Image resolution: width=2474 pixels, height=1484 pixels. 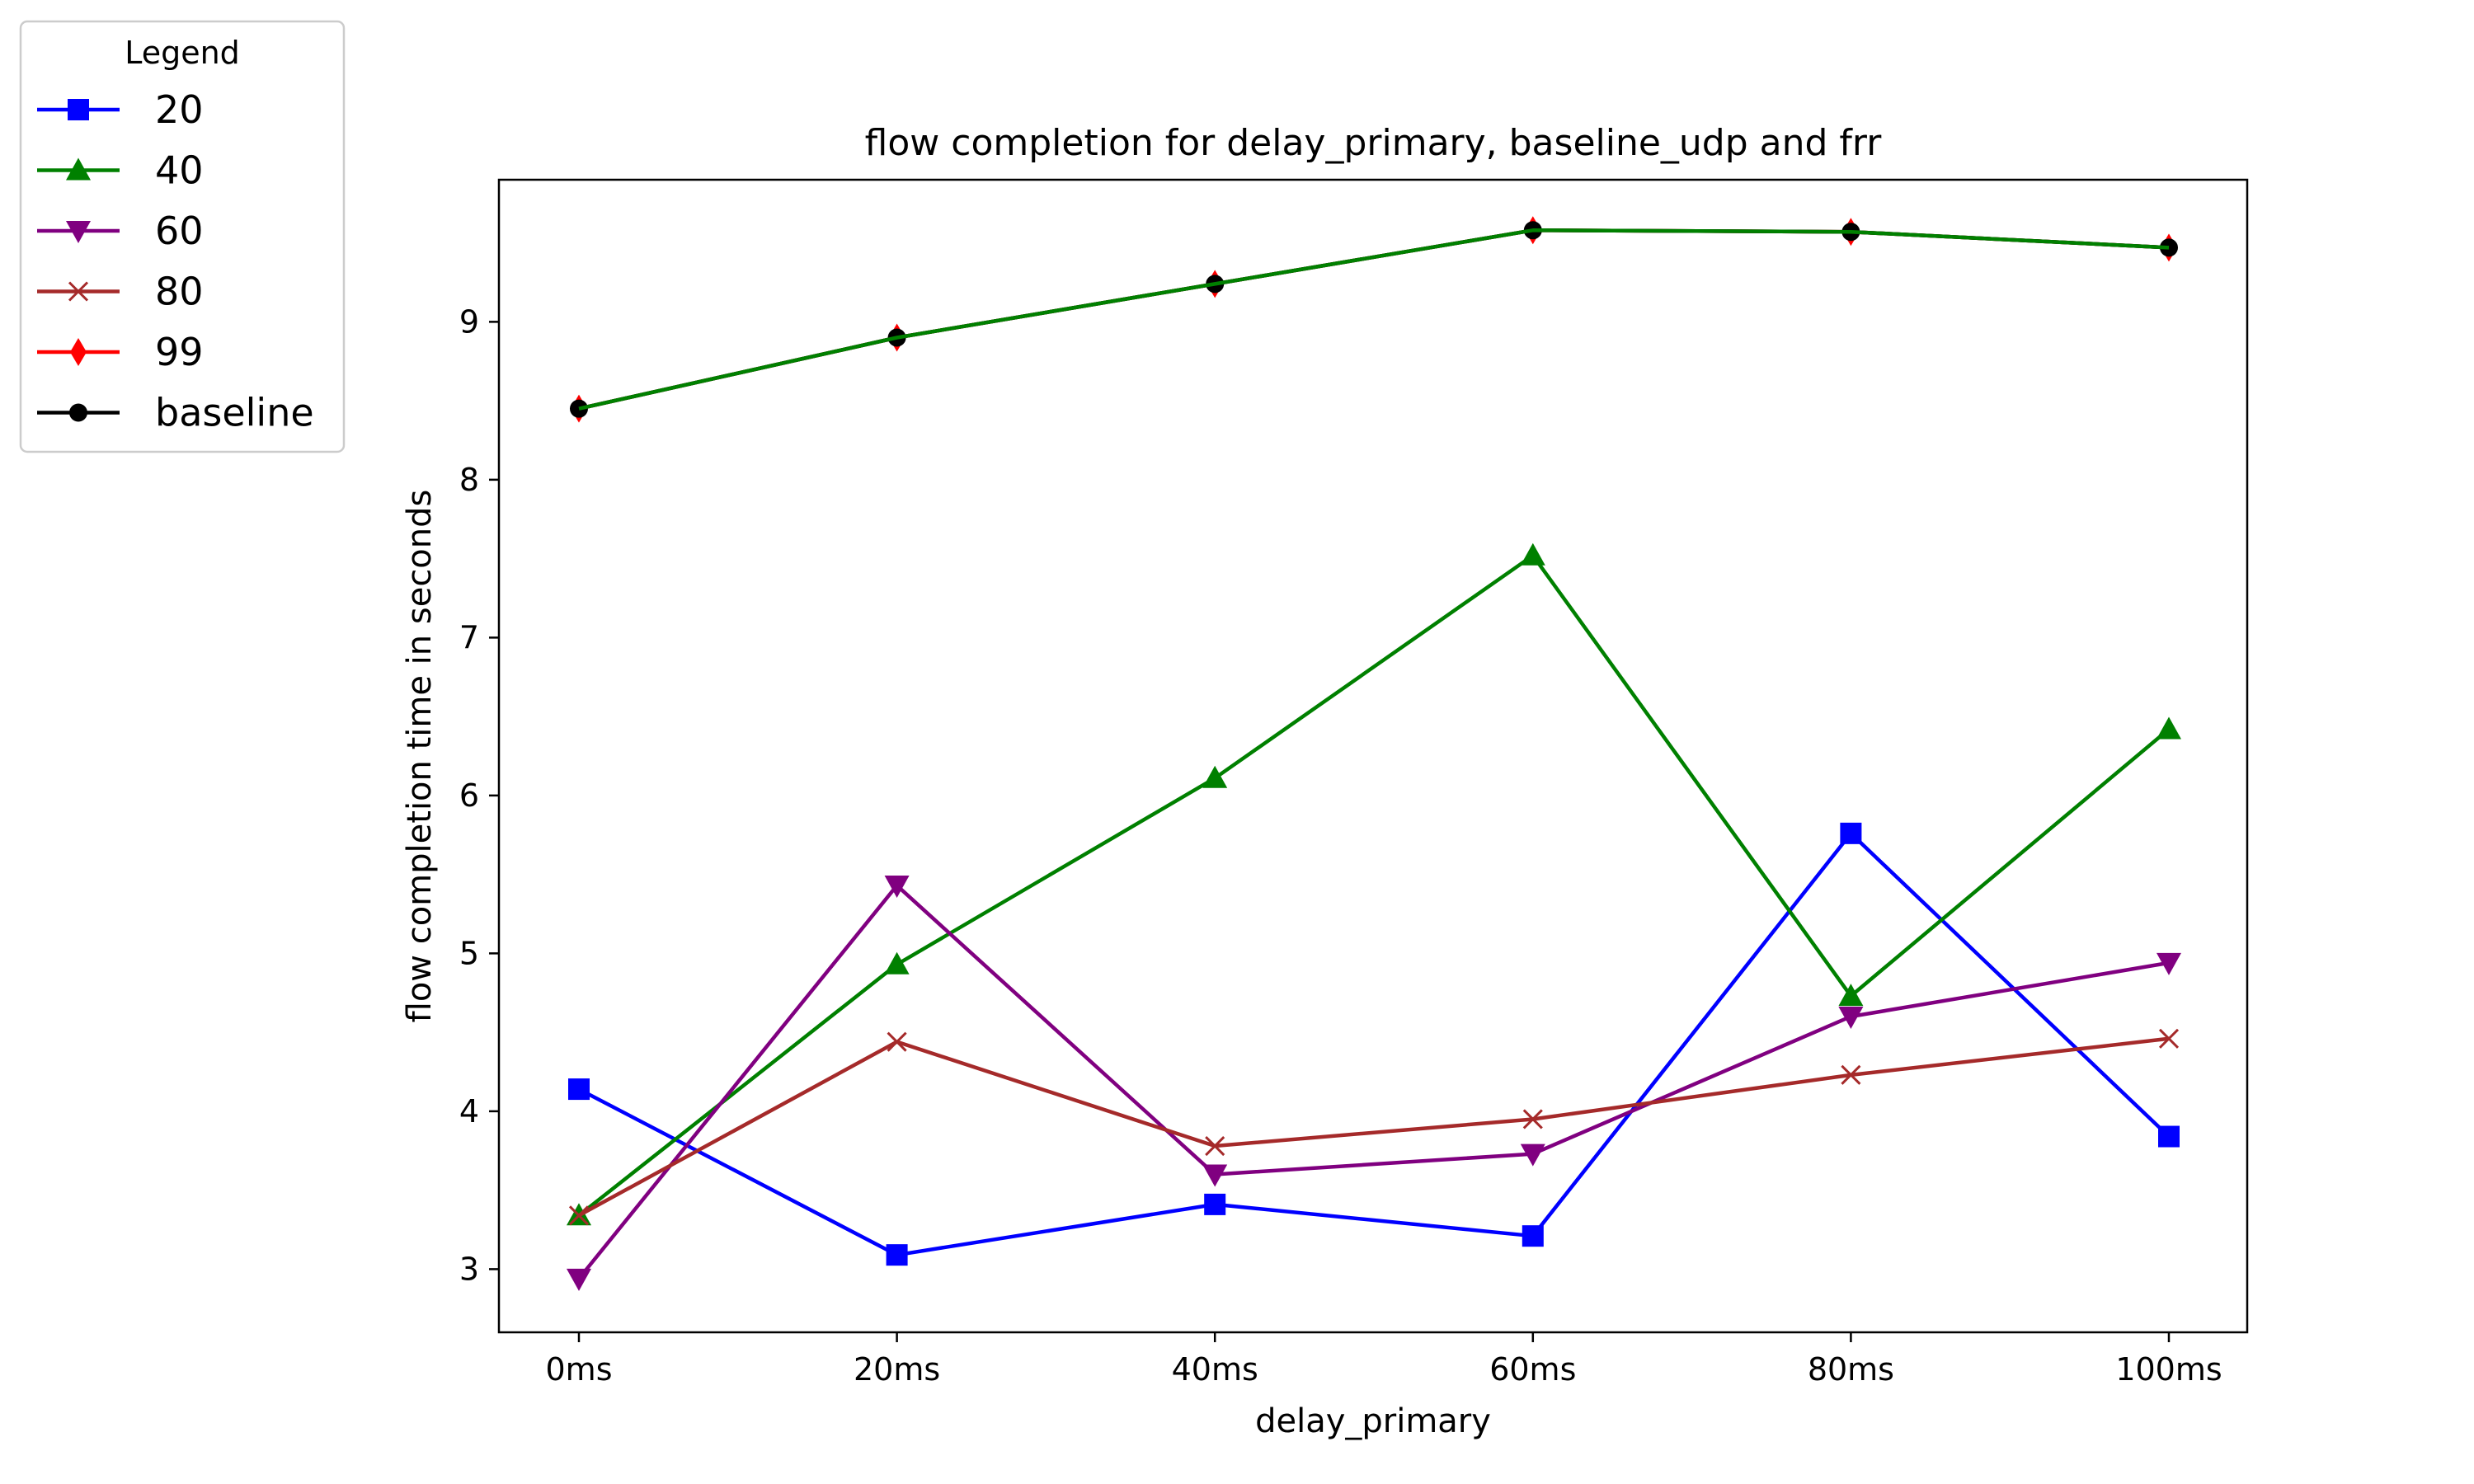 I want to click on x-tick-label-5: 100ms, so click(x=2168, y=1369).